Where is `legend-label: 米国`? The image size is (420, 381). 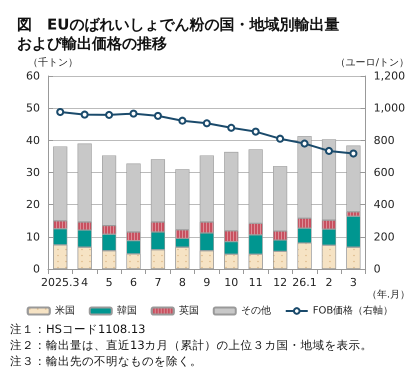
legend-label: 米国 is located at coordinates (64, 310).